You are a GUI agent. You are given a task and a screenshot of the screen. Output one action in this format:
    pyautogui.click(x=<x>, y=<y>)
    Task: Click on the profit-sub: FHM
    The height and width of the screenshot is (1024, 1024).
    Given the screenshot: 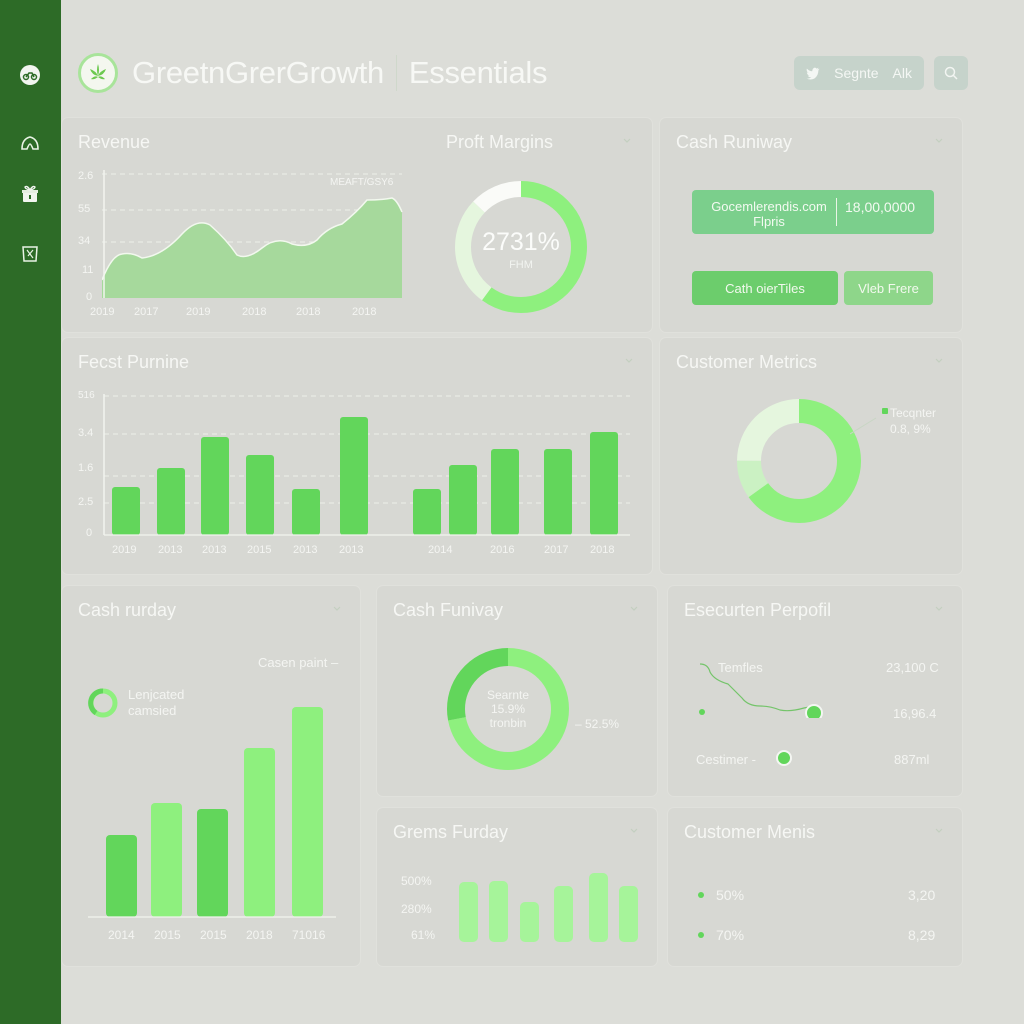 What is the action you would take?
    pyautogui.click(x=521, y=265)
    